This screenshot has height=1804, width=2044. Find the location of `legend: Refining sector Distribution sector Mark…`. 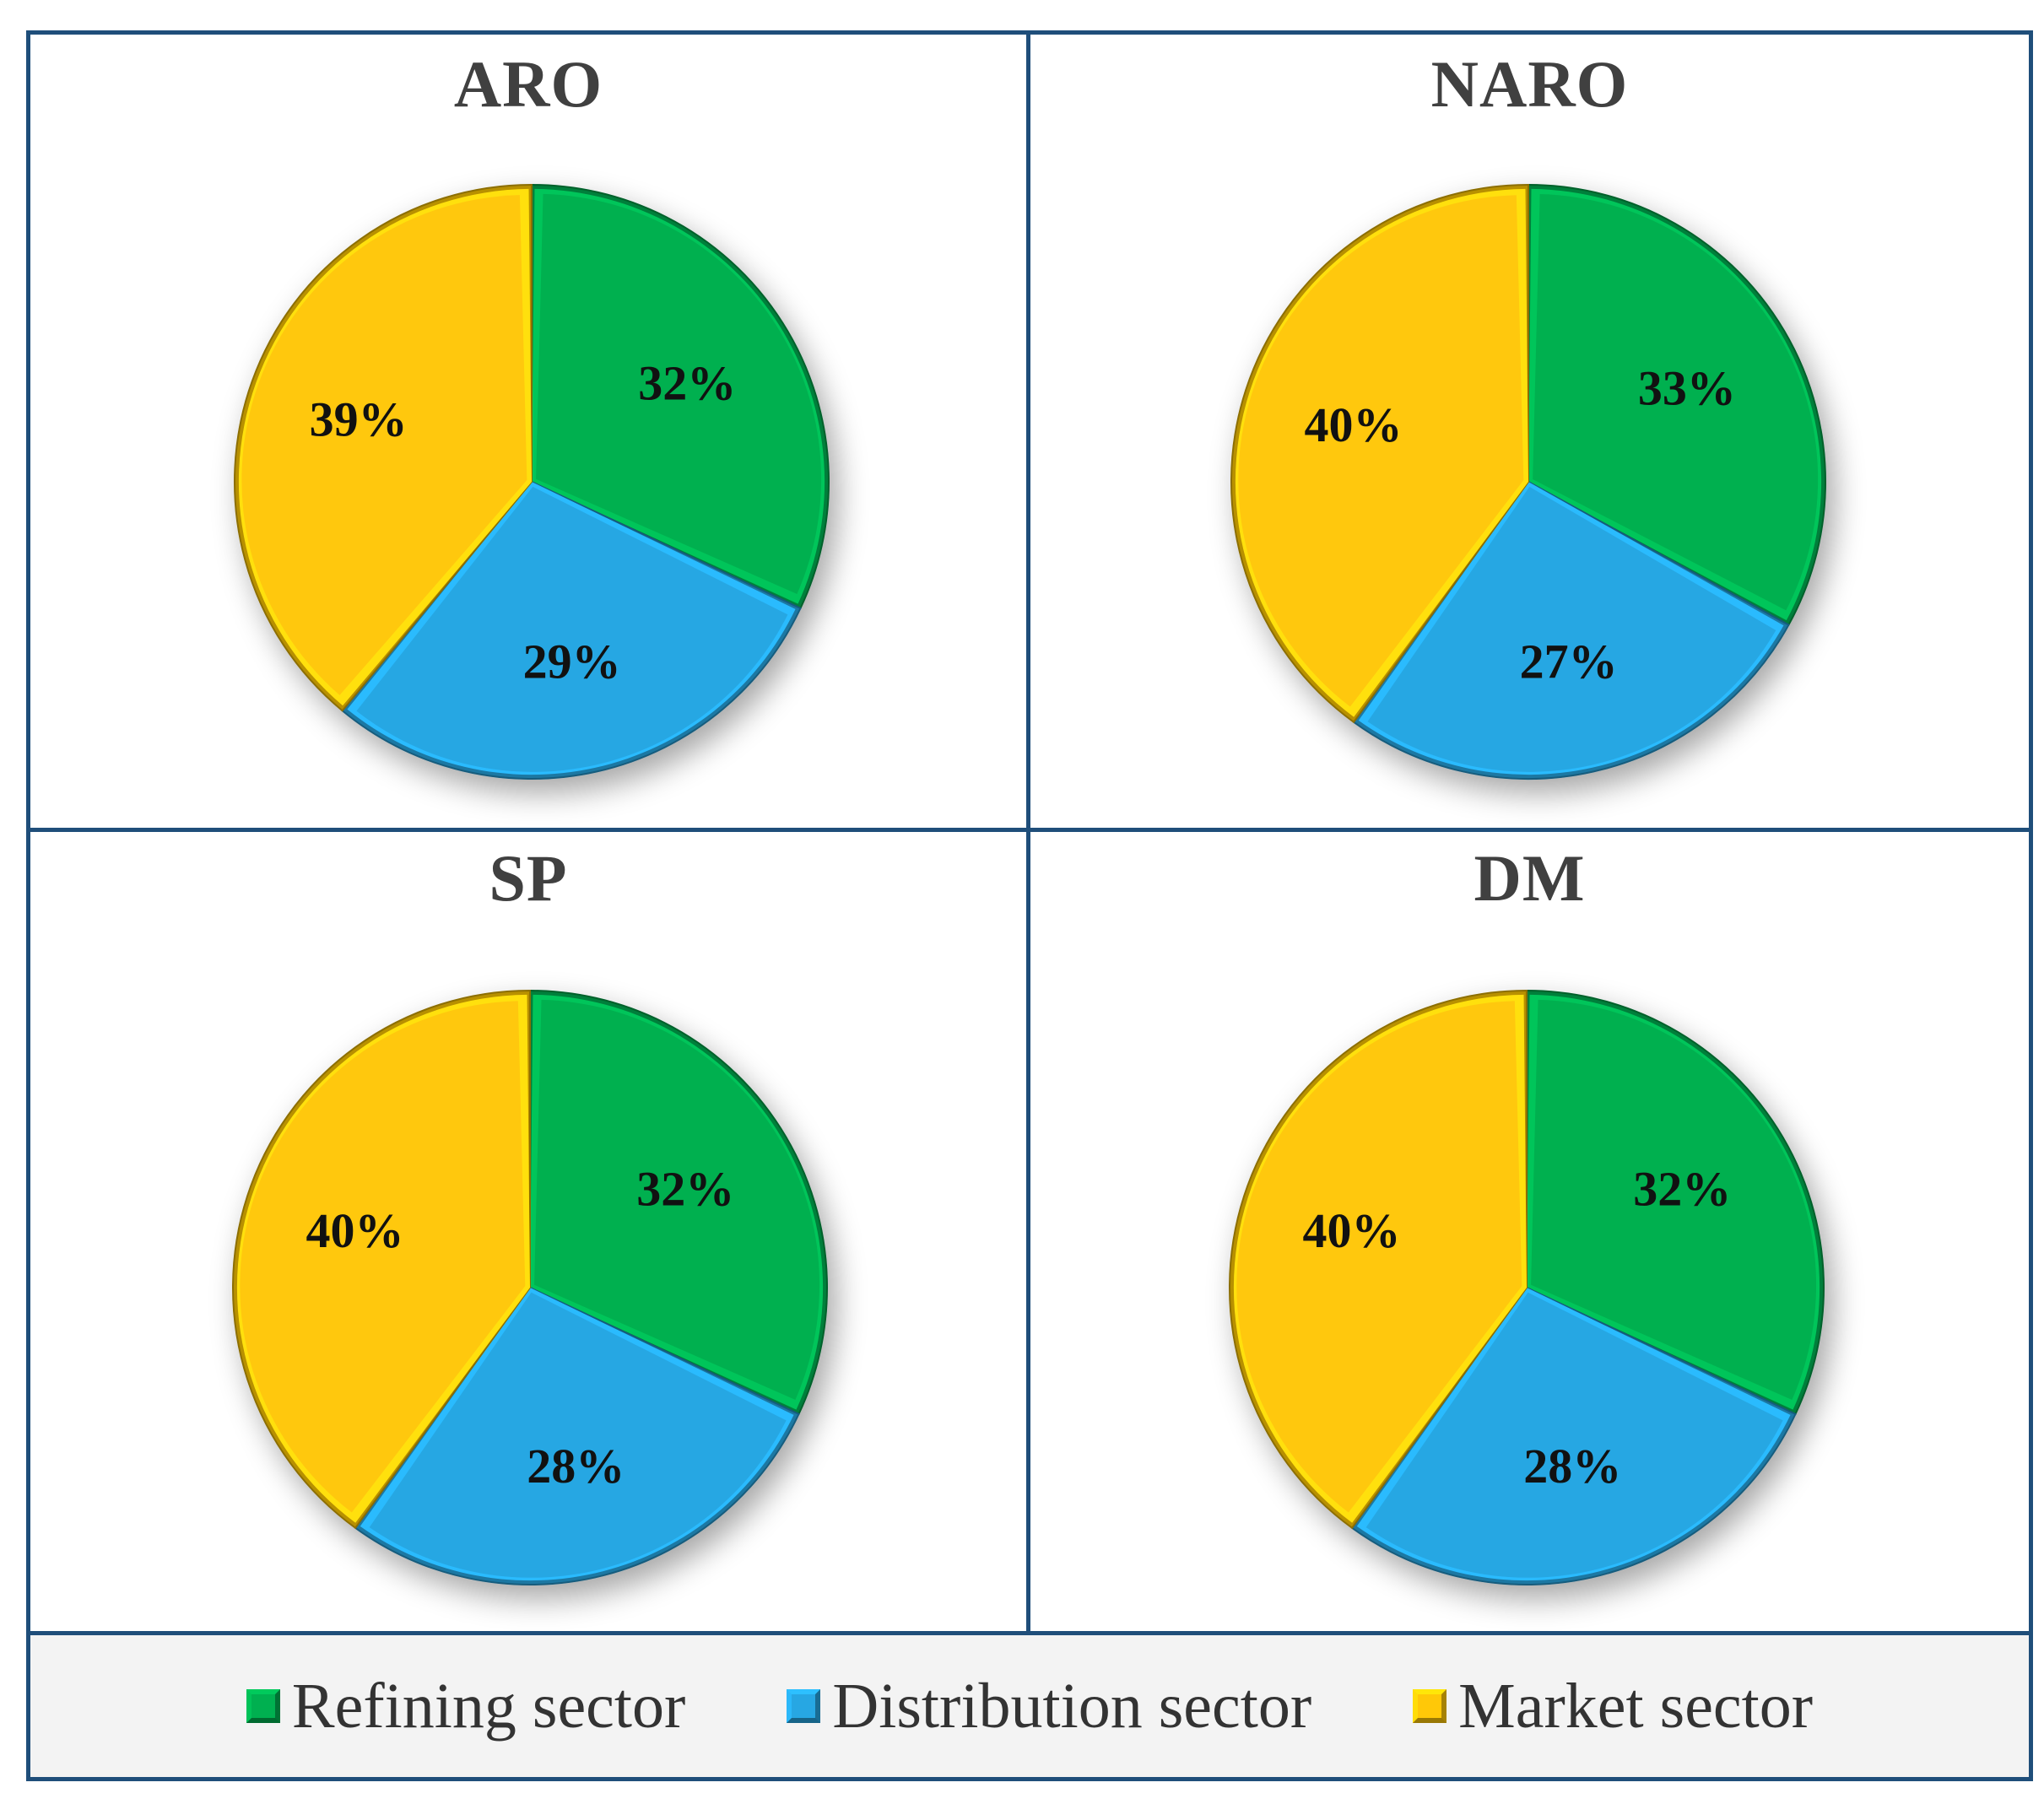

legend: Refining sector Distribution sector Mark… is located at coordinates (1029, 1706).